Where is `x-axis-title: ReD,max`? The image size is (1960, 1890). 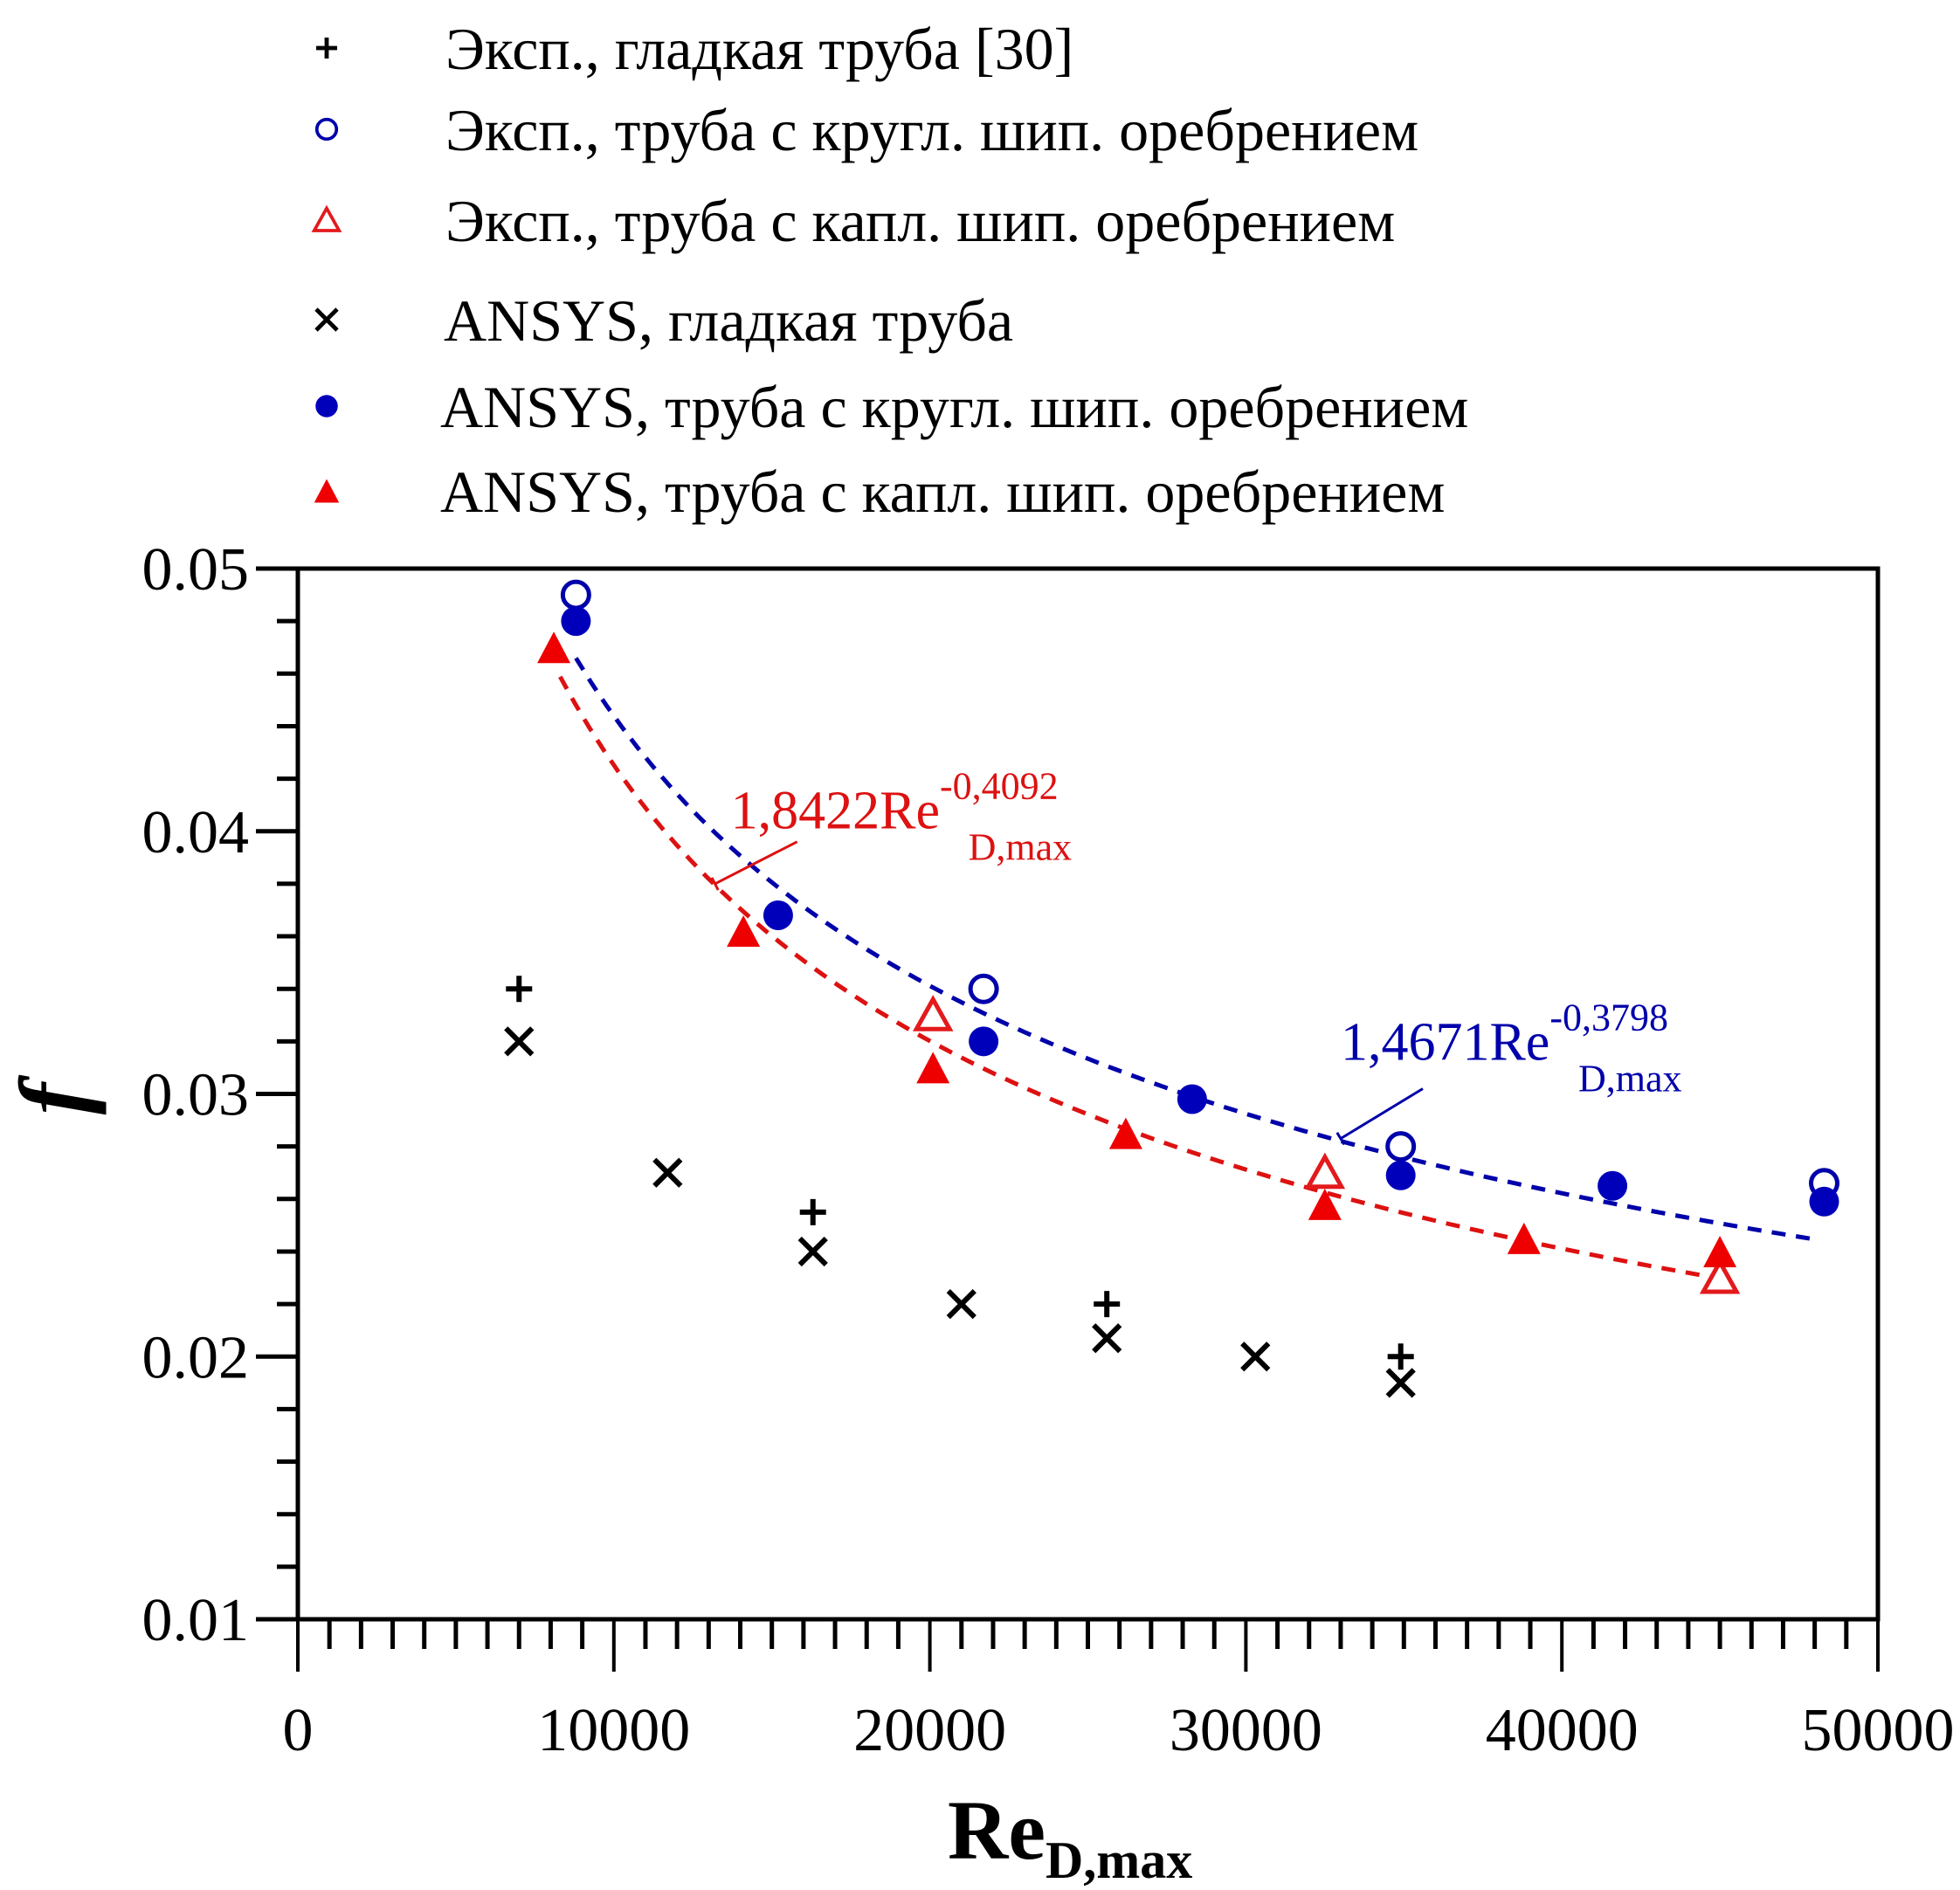
x-axis-title: ReD,max is located at coordinates (1070, 1836).